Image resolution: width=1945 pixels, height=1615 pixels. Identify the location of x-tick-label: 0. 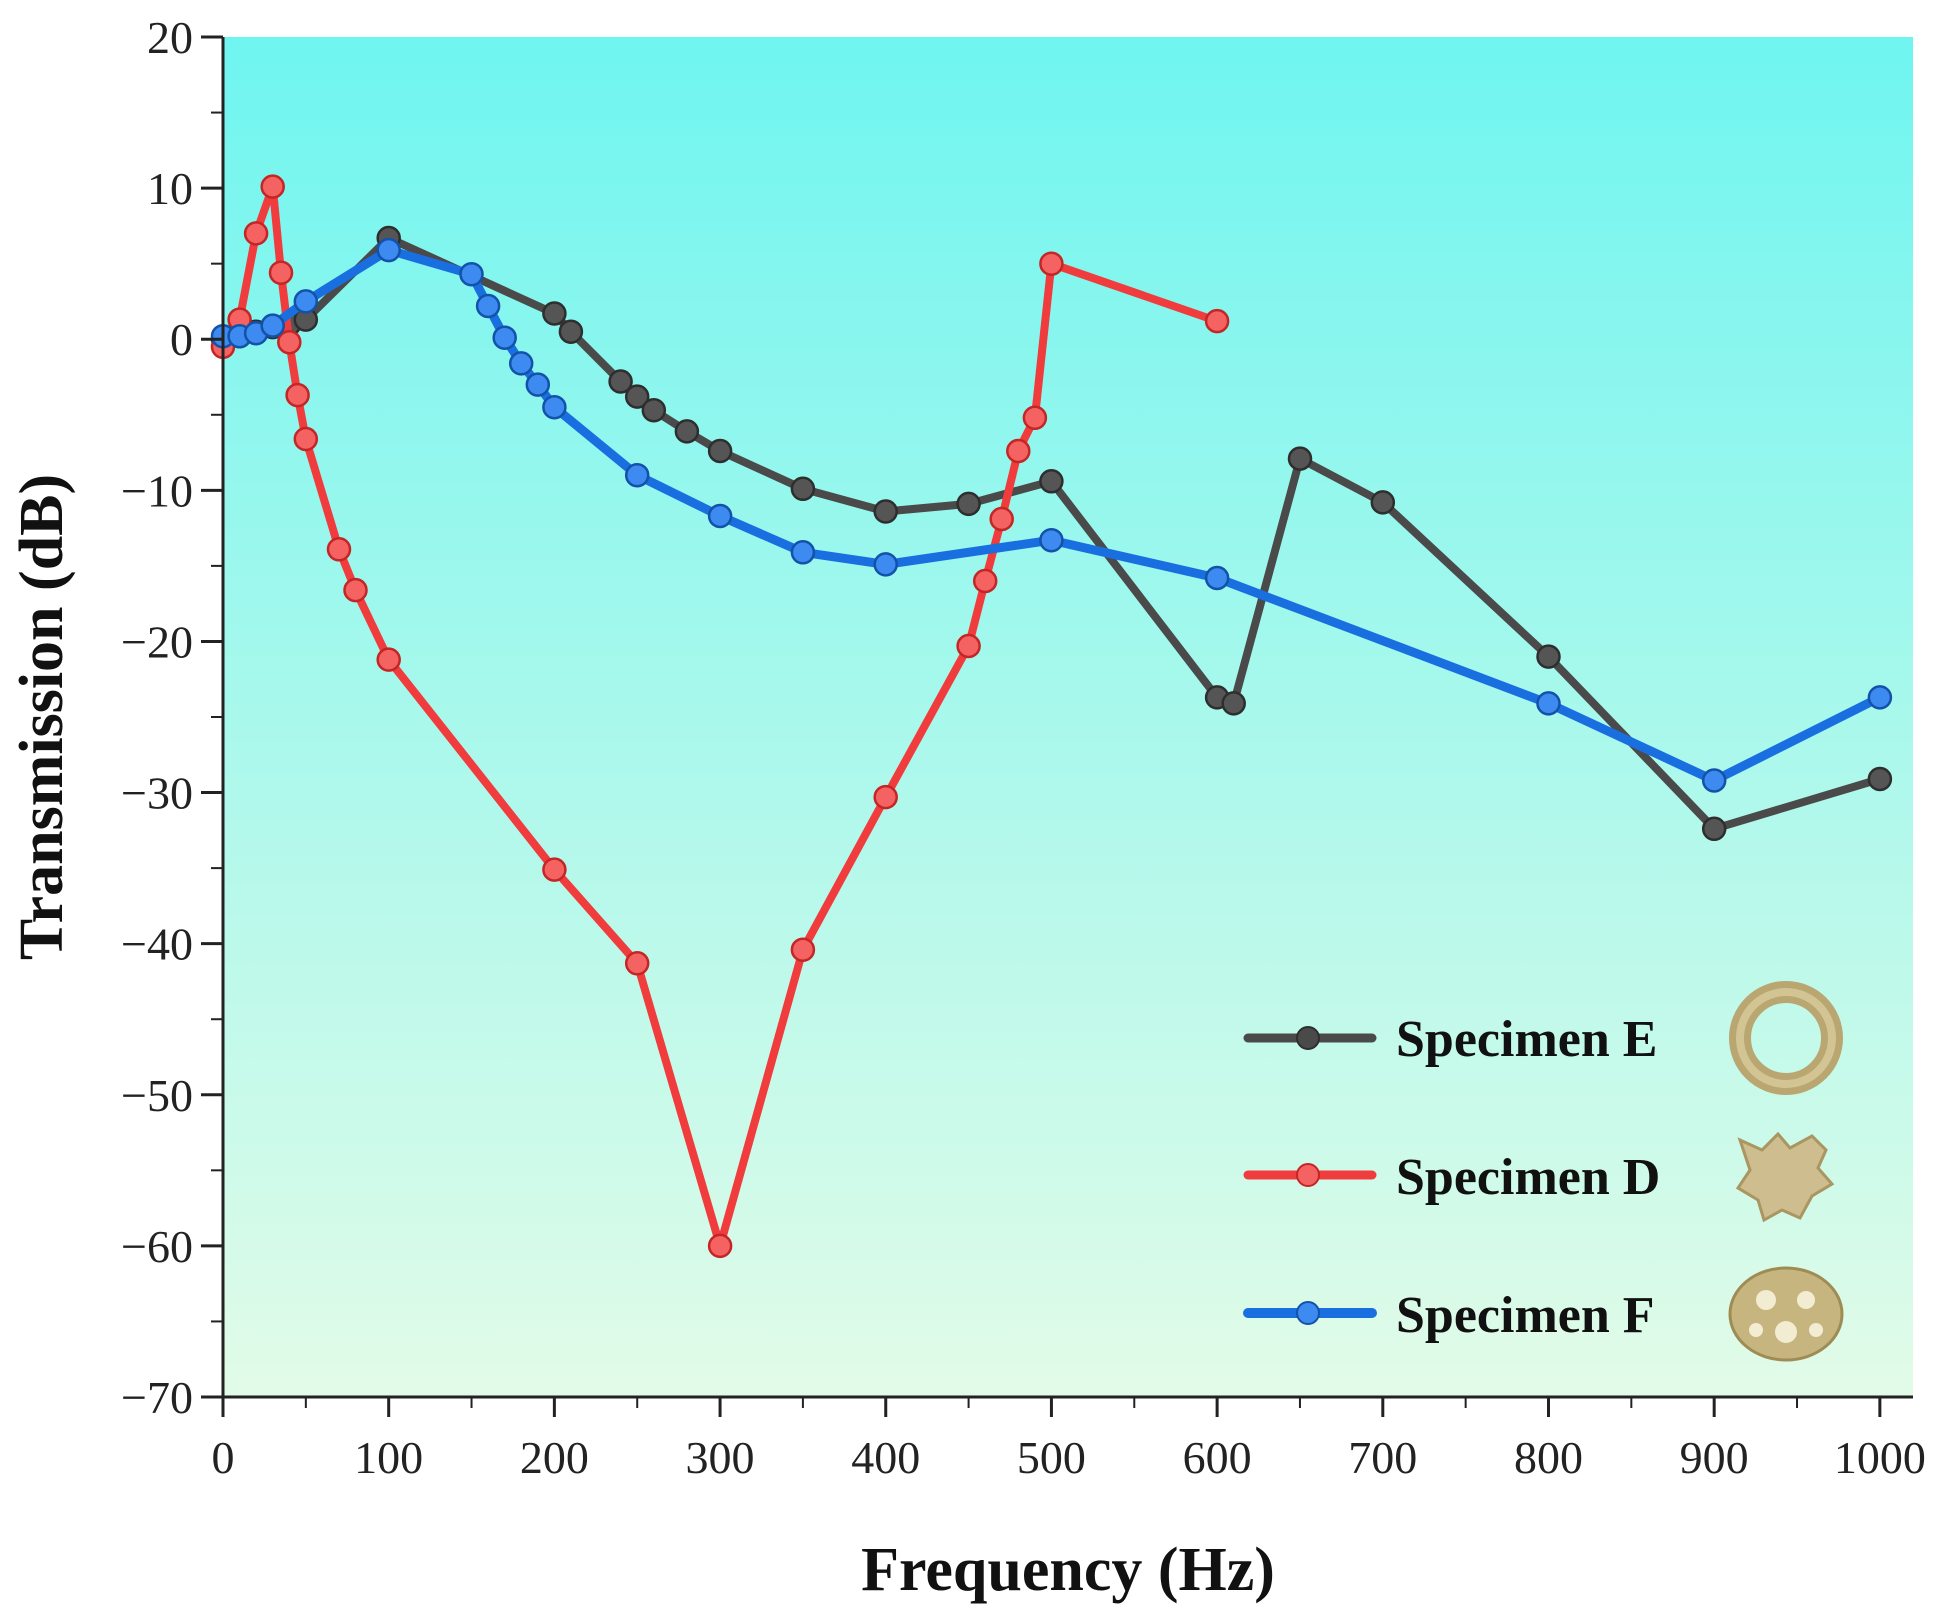
(223, 1457).